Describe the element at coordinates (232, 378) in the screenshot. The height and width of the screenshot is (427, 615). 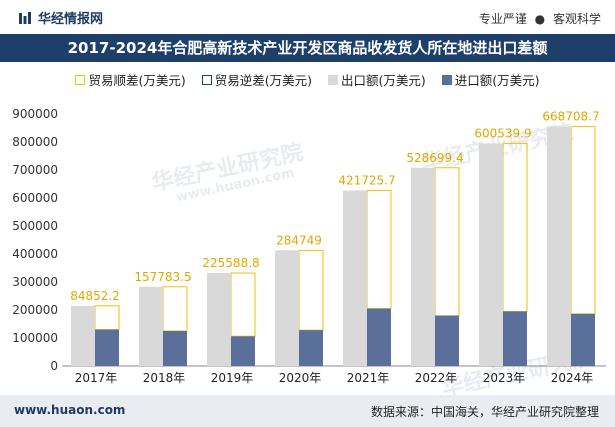
I see `x-tick-label: 2019年` at that location.